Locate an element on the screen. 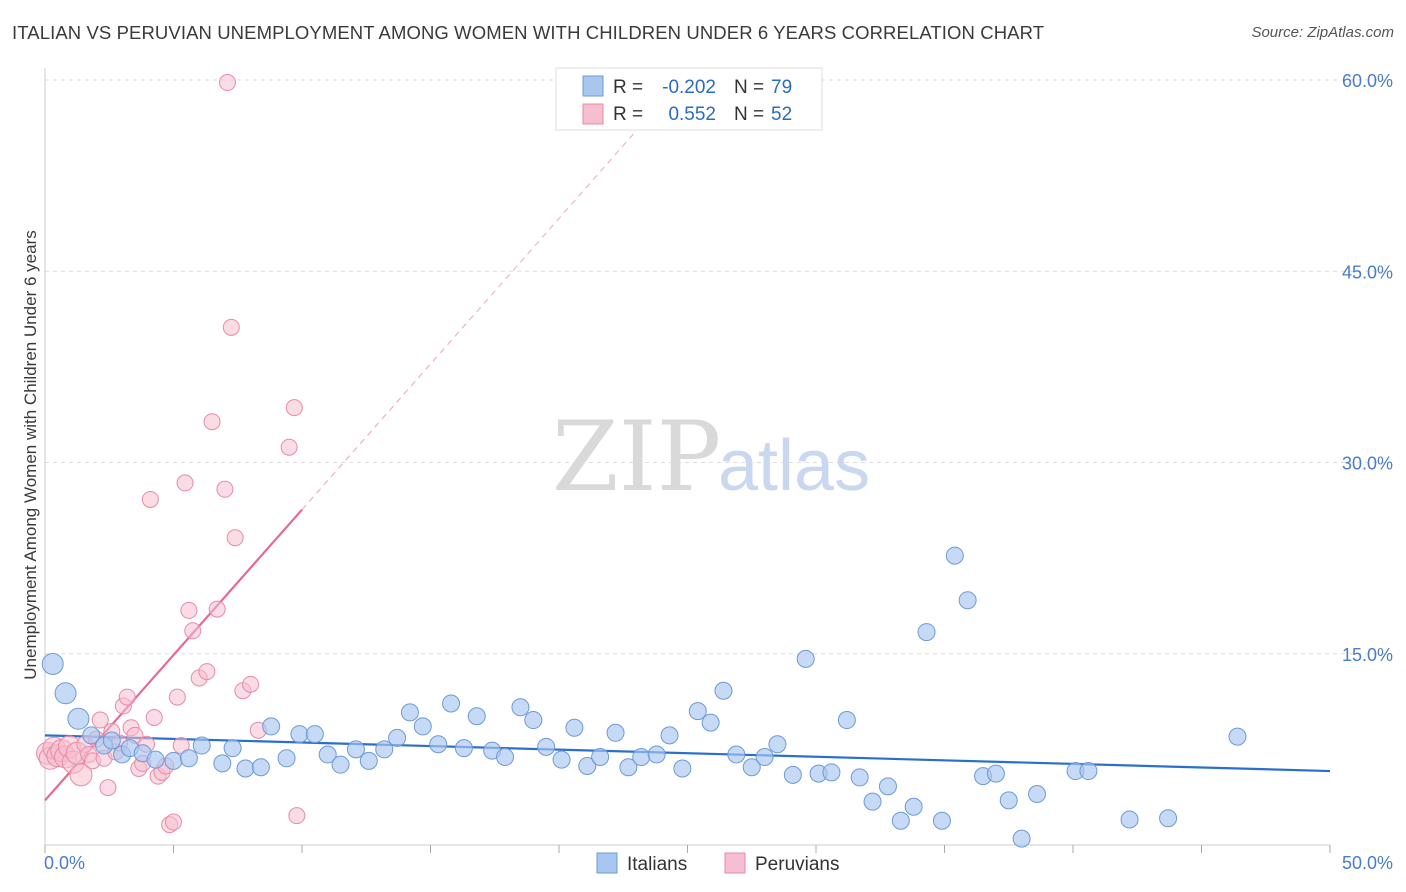  legend-r-label-italians: R = is located at coordinates (628, 87).